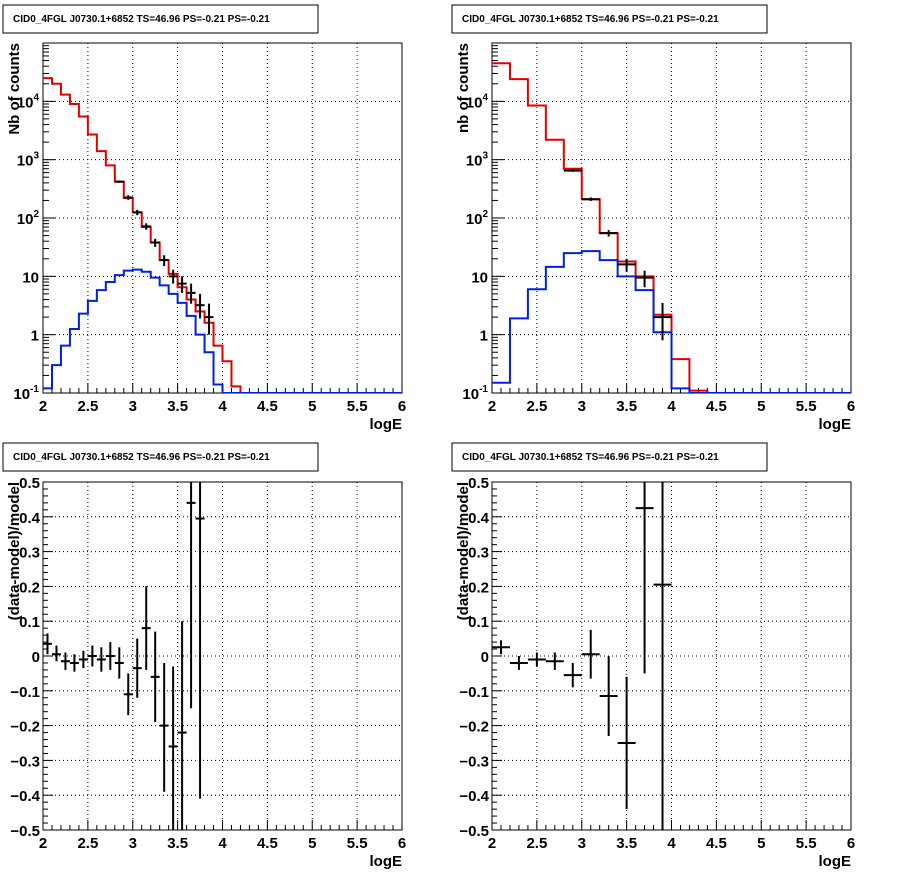  Describe the element at coordinates (479, 277) in the screenshot. I see `y-tick-label: 10` at that location.